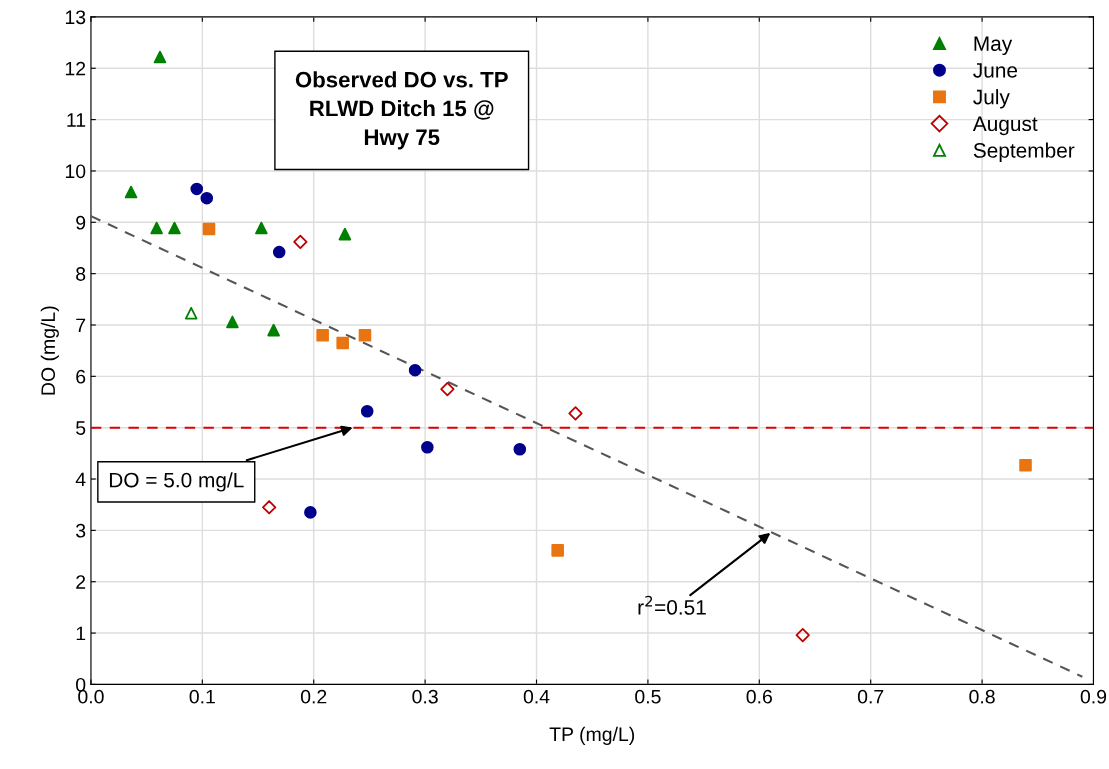 This screenshot has width=1109, height=769. What do you see at coordinates (49, 350) in the screenshot?
I see `y-axis-title: DO (mg/L)` at bounding box center [49, 350].